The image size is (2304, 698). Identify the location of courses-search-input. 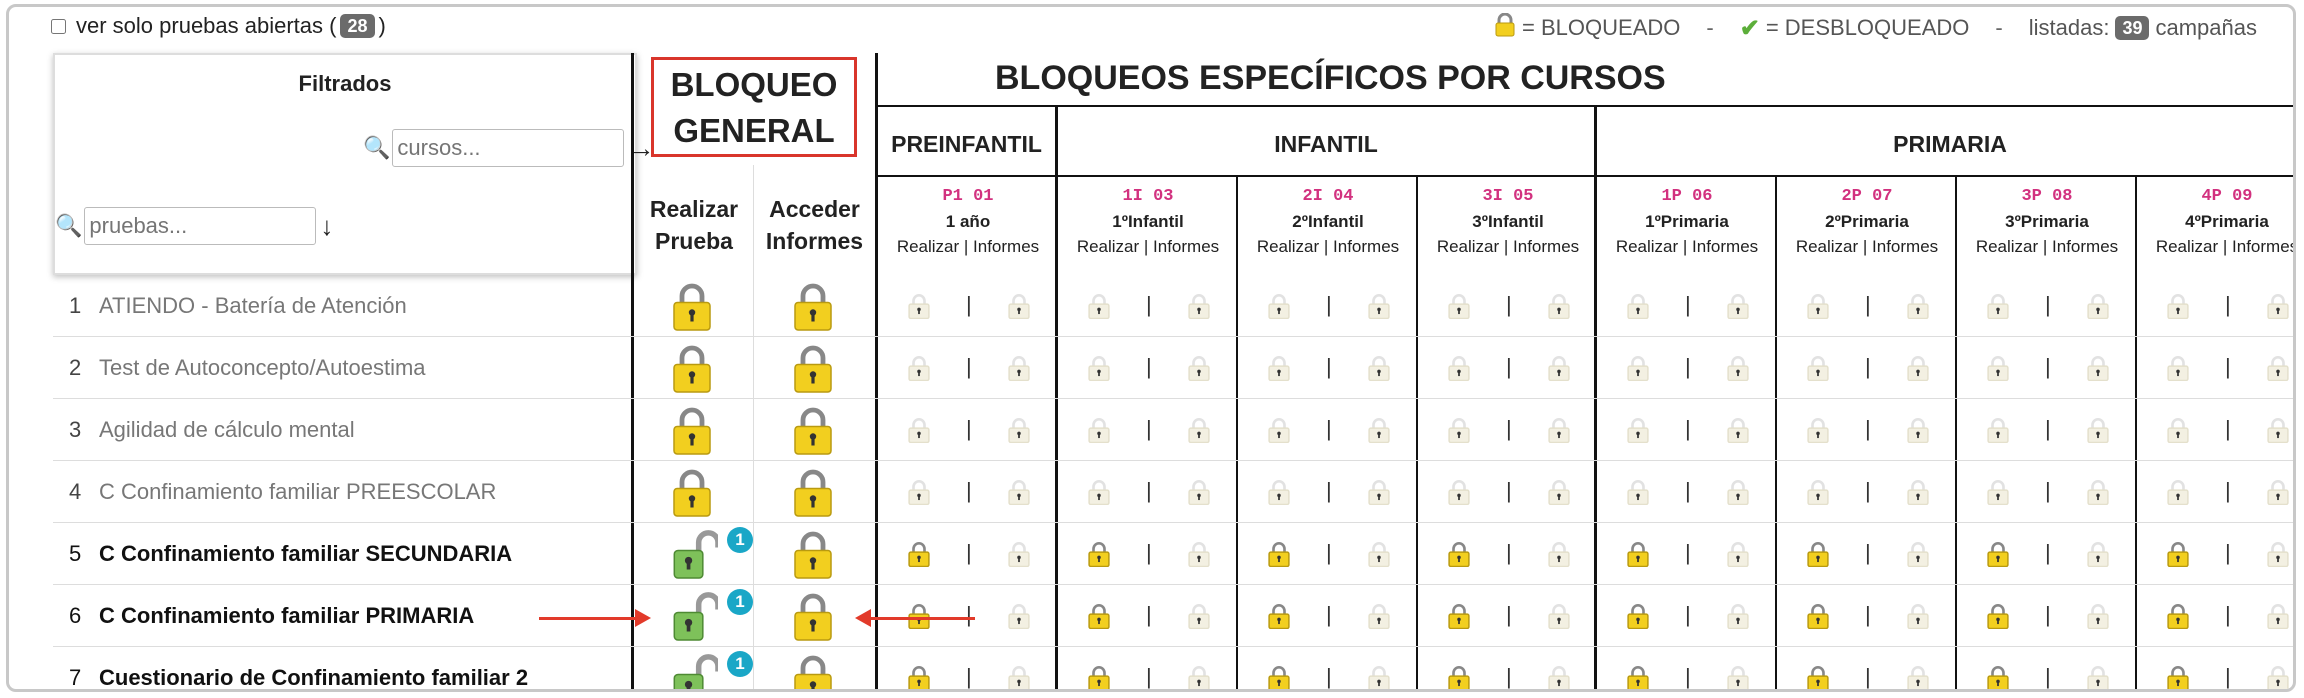
(508, 148).